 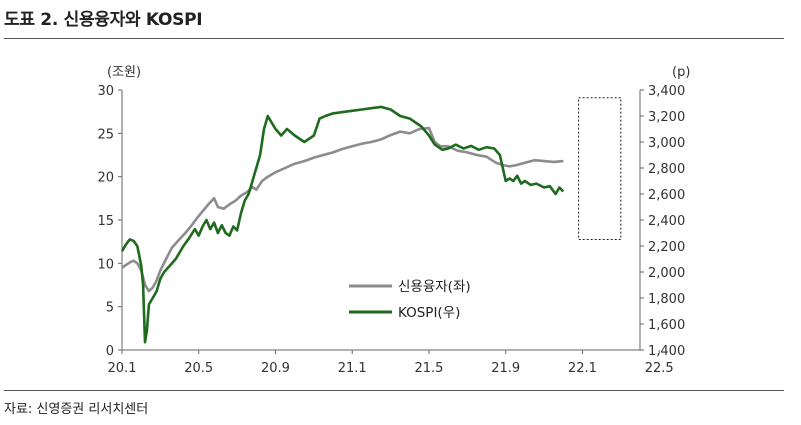 I want to click on source-divider, so click(x=394, y=390).